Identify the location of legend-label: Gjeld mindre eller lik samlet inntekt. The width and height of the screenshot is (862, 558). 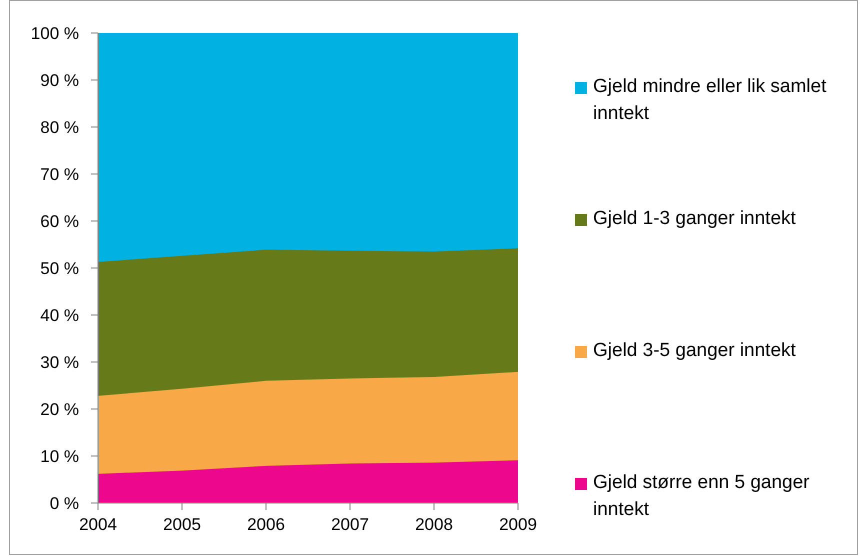
(710, 100).